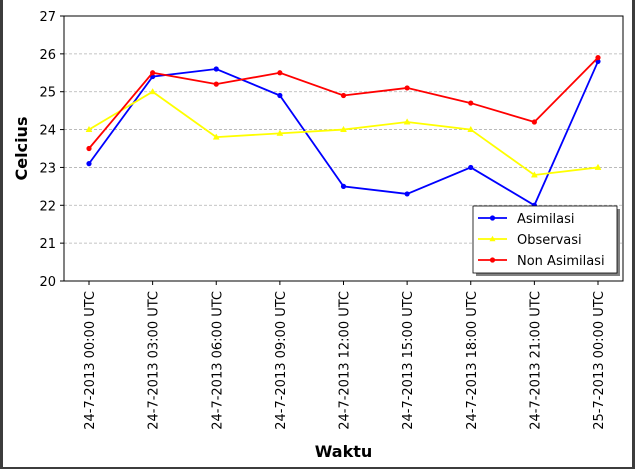  I want to click on y-tick-label: 24, so click(47, 131).